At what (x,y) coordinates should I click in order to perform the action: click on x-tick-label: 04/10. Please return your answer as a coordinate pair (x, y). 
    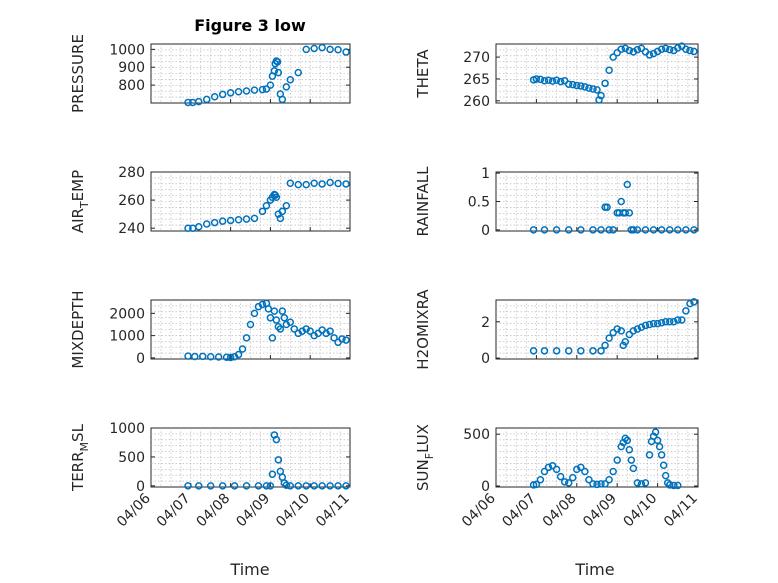
    Looking at the image, I should click on (293, 511).